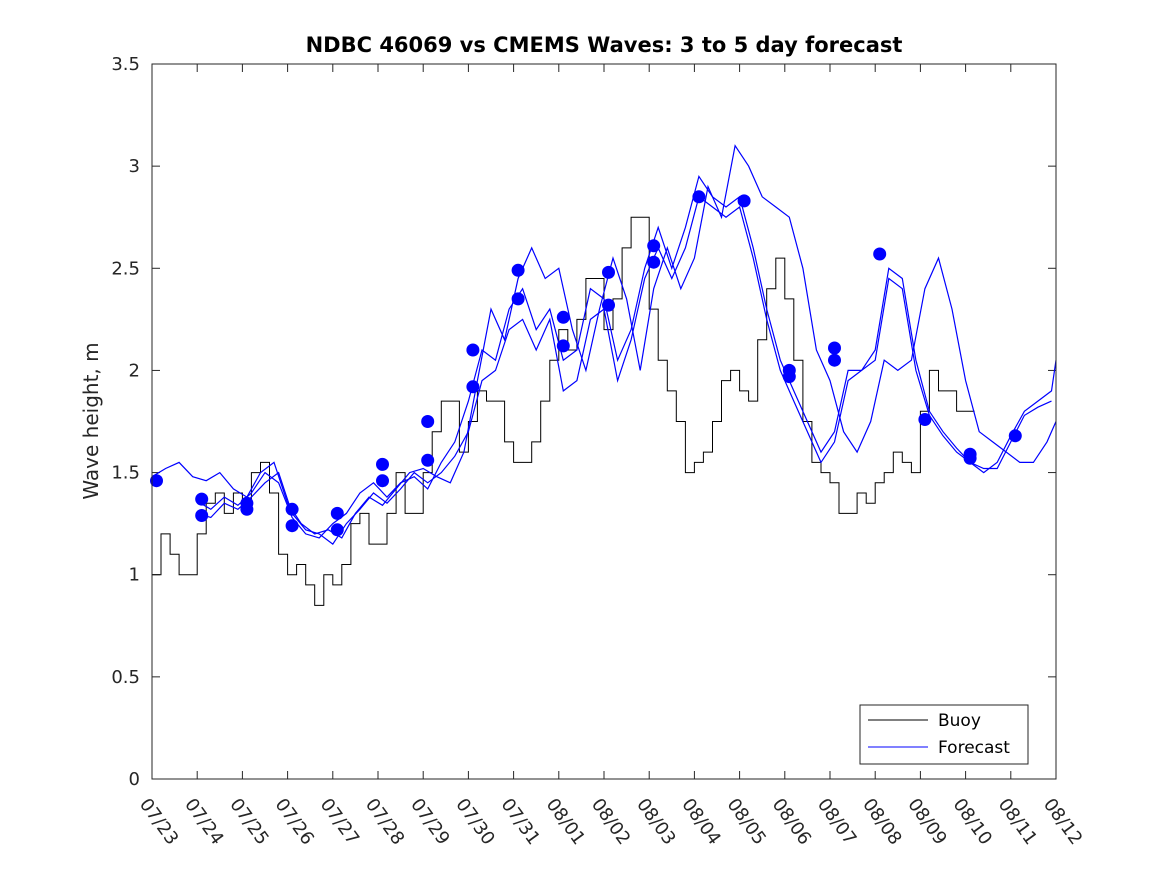 This screenshot has height=875, width=1167. I want to click on legend-box, so click(944, 734).